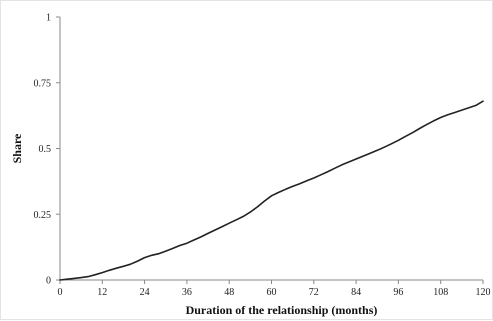 This screenshot has width=493, height=321. What do you see at coordinates (356, 292) in the screenshot?
I see `x-tick-label: 84` at bounding box center [356, 292].